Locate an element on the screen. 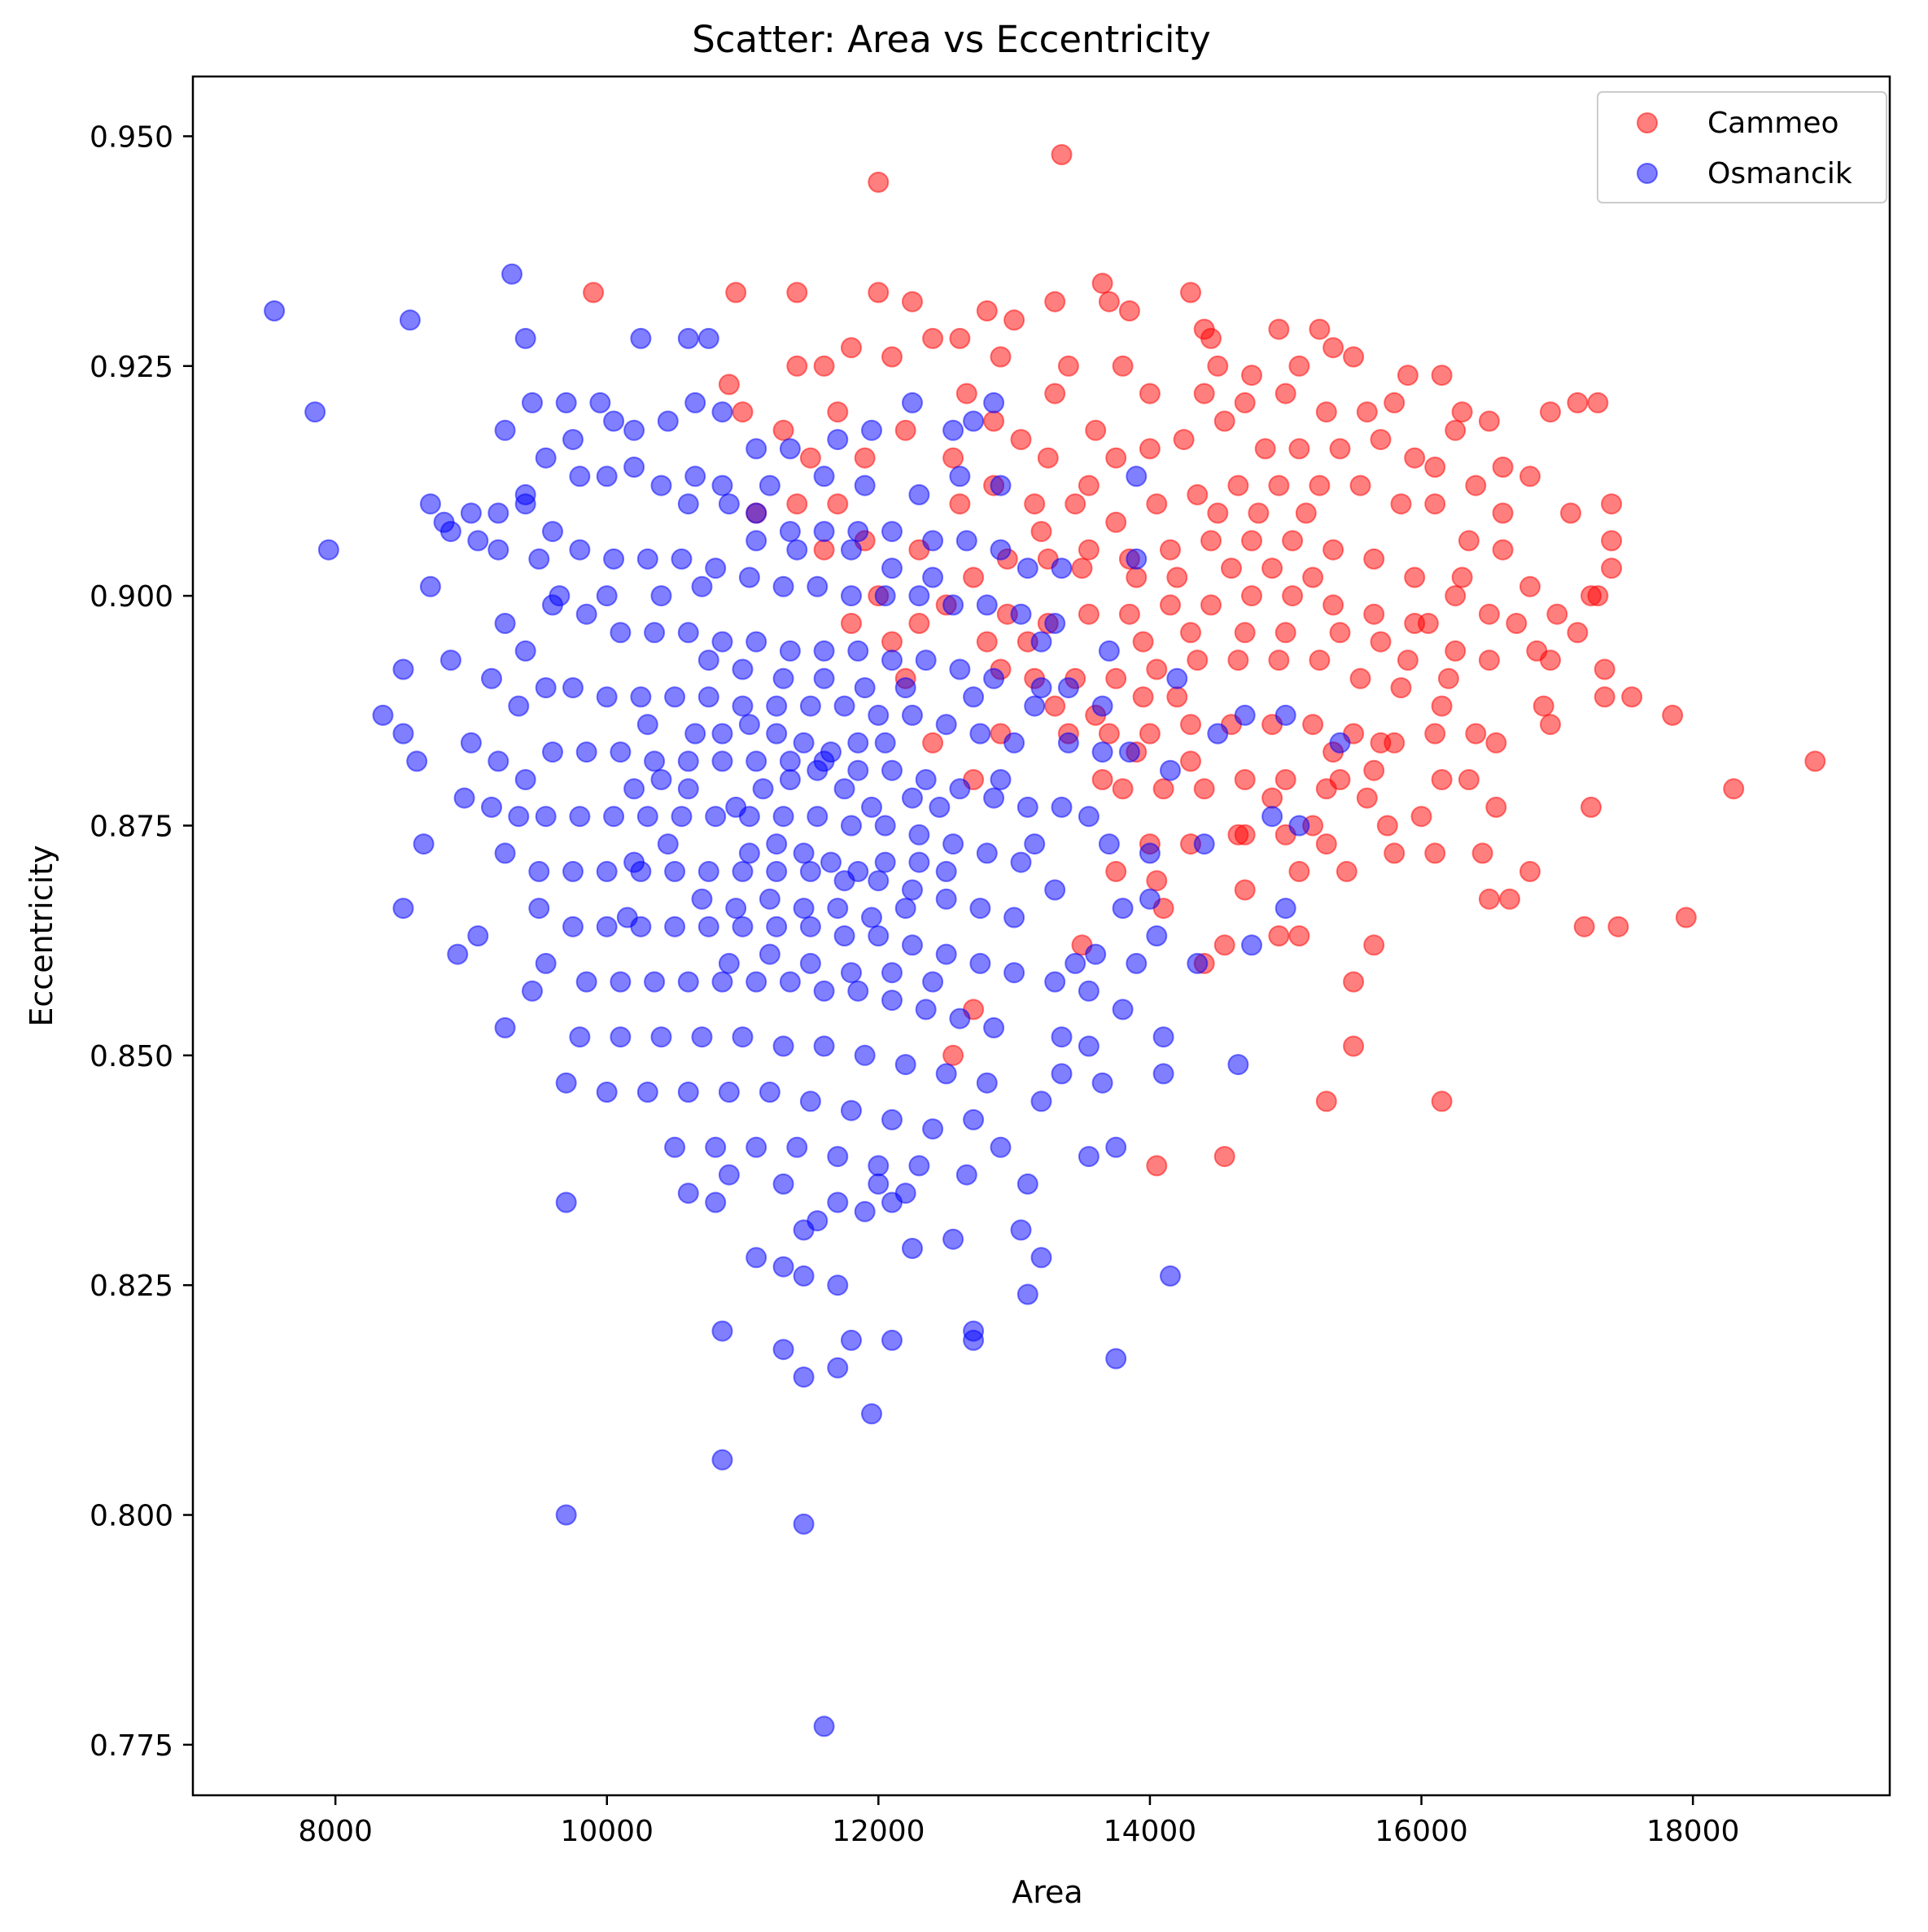 This screenshot has width=1928, height=1932. x-axis-label: Area is located at coordinates (1047, 1892).